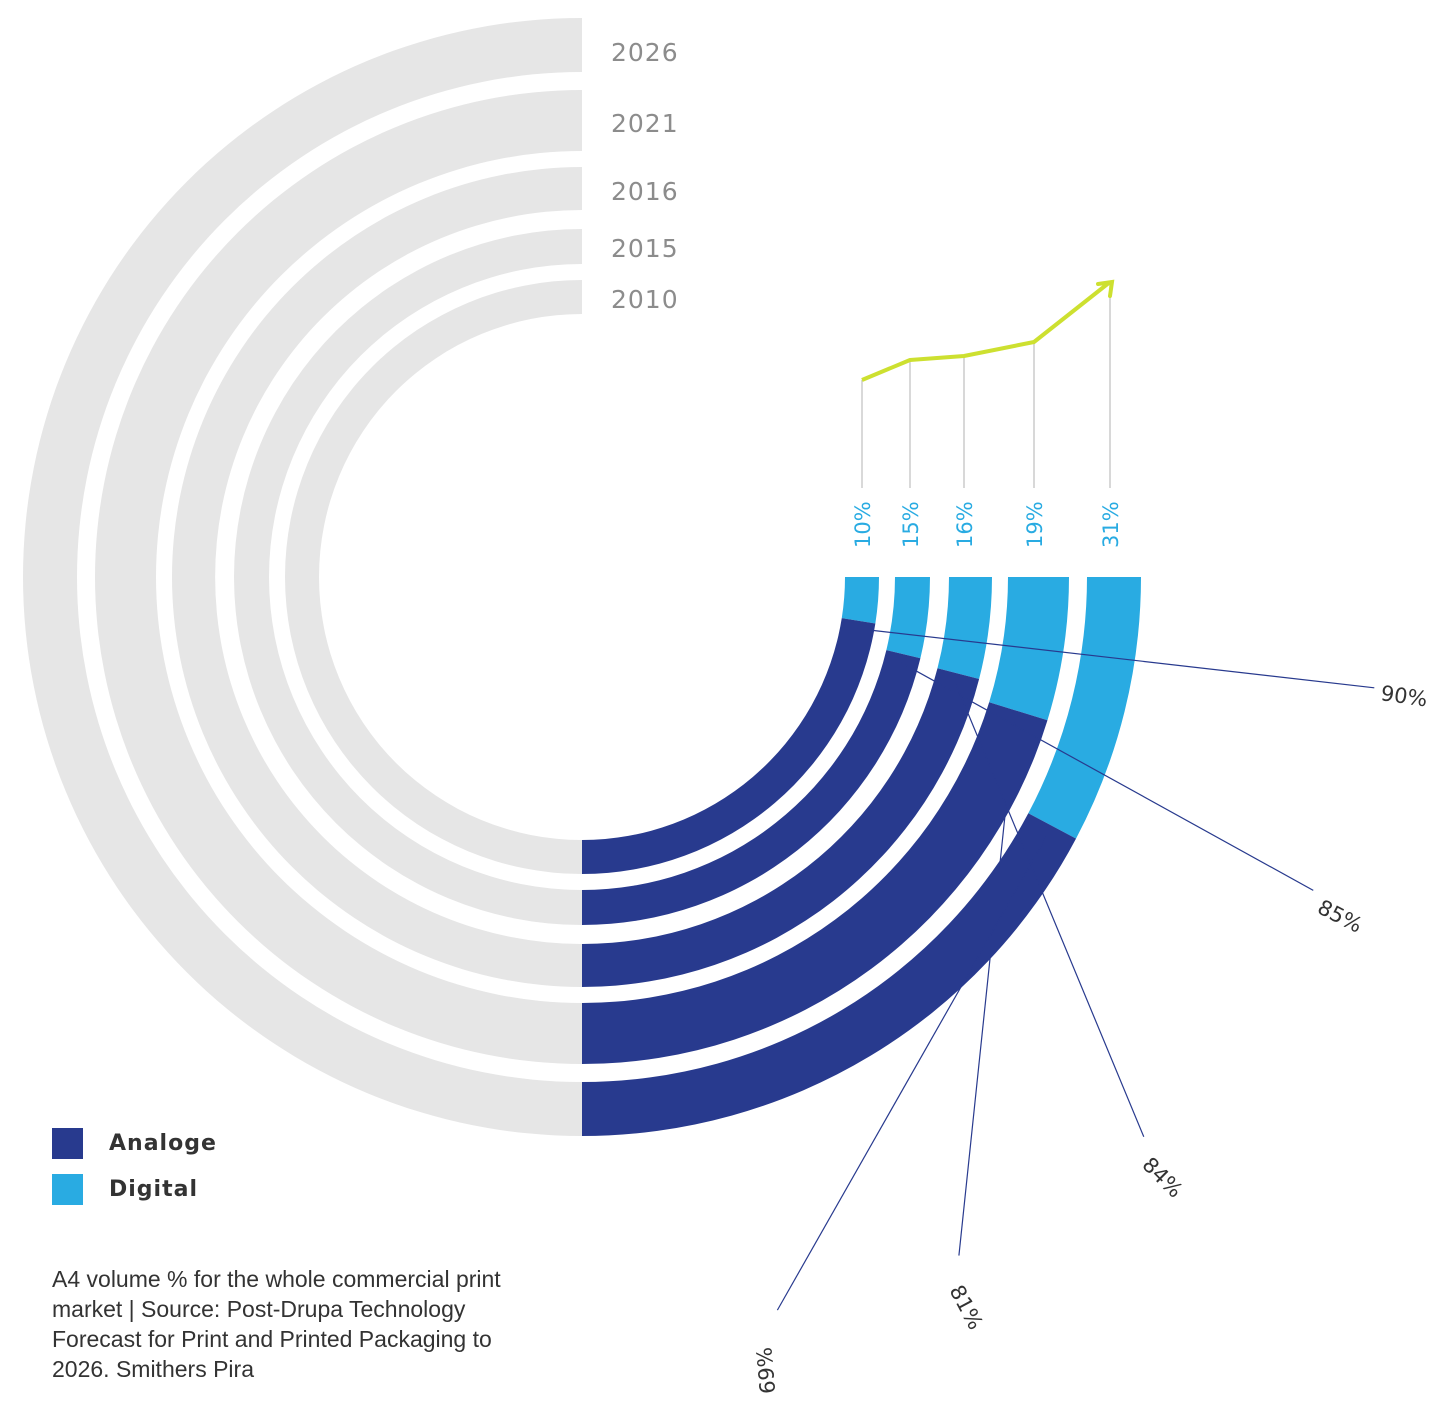 This screenshot has height=1412, width=1446. Describe the element at coordinates (908, 618) in the screenshot. I see `digital-bar-2015` at that location.